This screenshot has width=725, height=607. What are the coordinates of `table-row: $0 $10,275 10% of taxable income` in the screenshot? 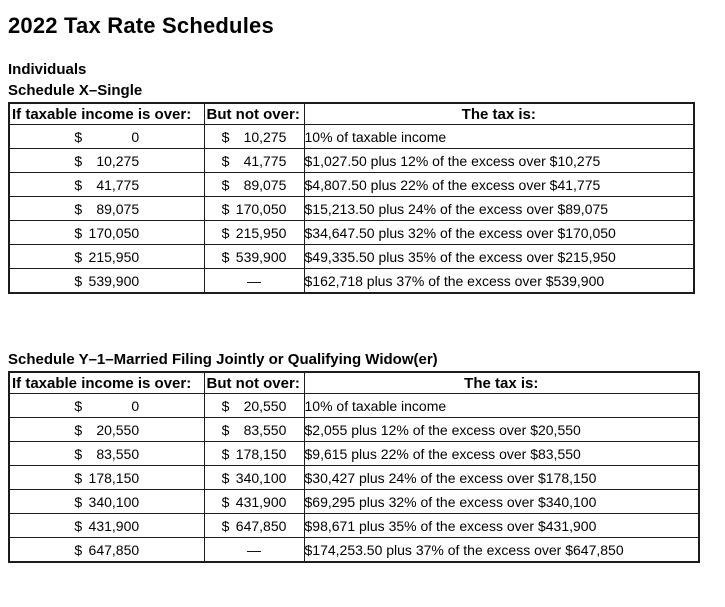 It's located at (351, 136).